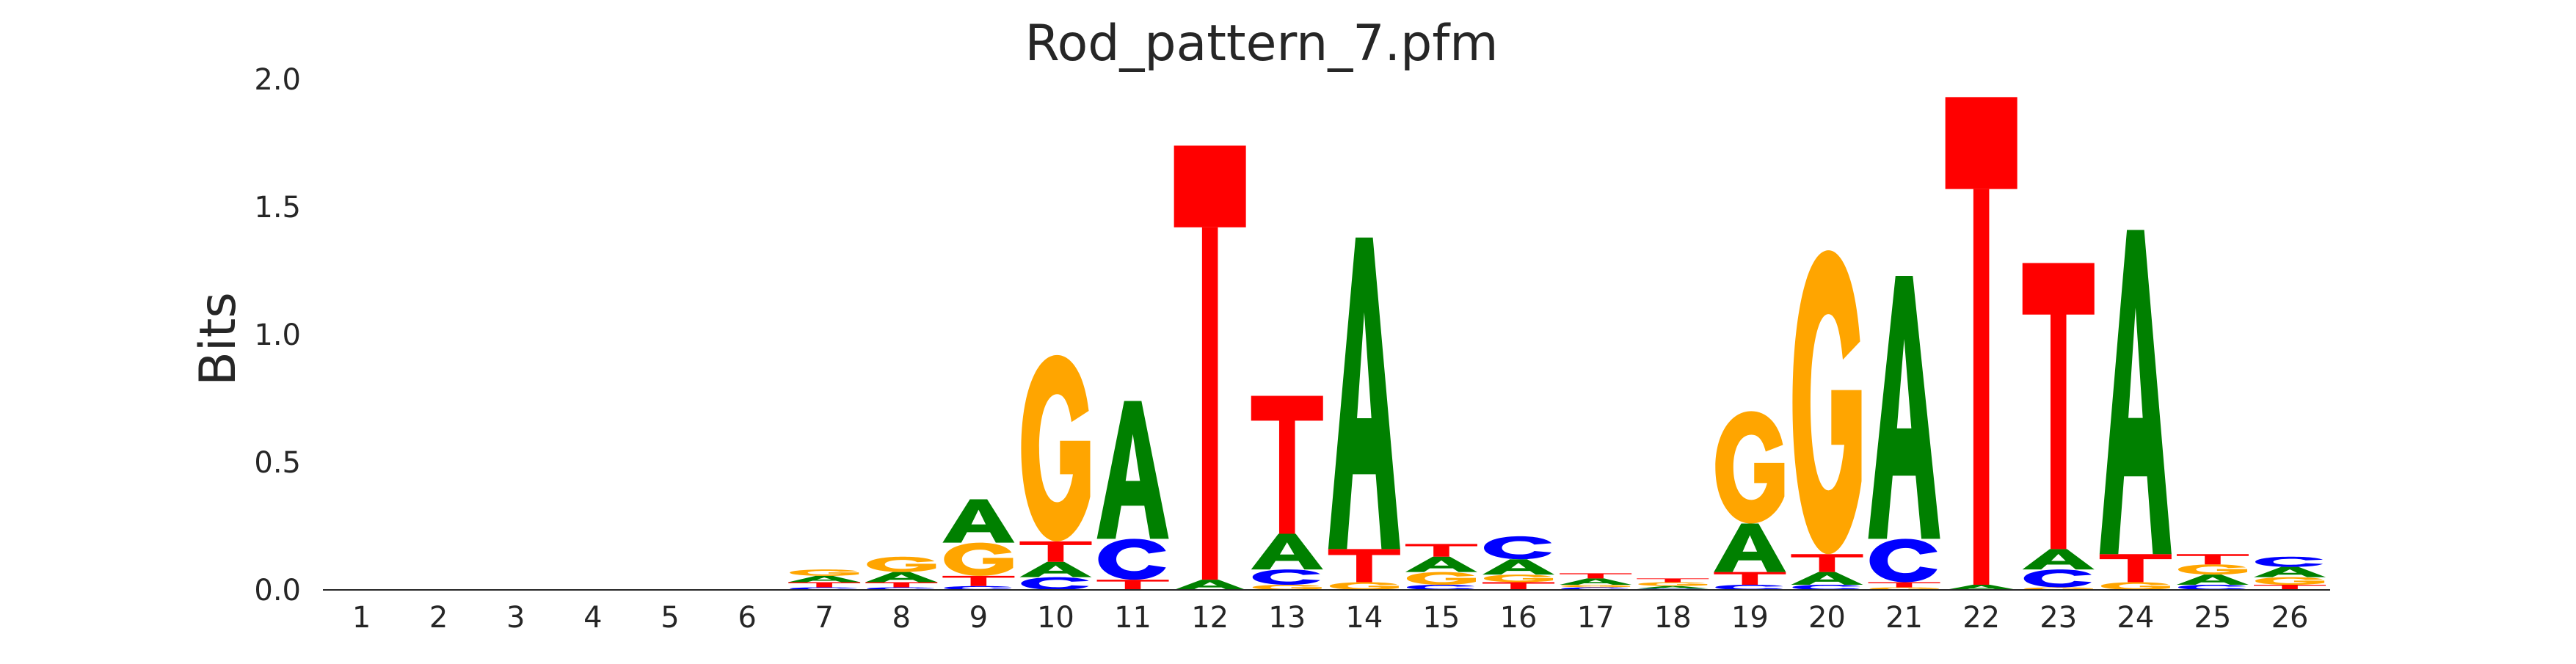 Image resolution: width=2576 pixels, height=664 pixels. What do you see at coordinates (1287, 618) in the screenshot?
I see `x-tick-label: 13` at bounding box center [1287, 618].